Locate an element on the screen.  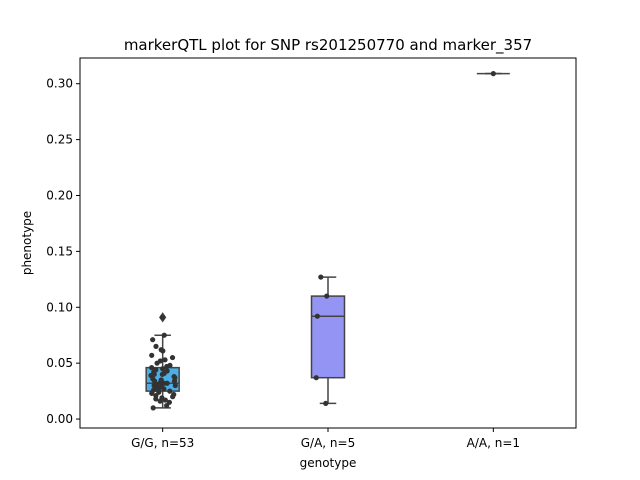
y-tick-label: 0.05 is located at coordinates (59, 363).